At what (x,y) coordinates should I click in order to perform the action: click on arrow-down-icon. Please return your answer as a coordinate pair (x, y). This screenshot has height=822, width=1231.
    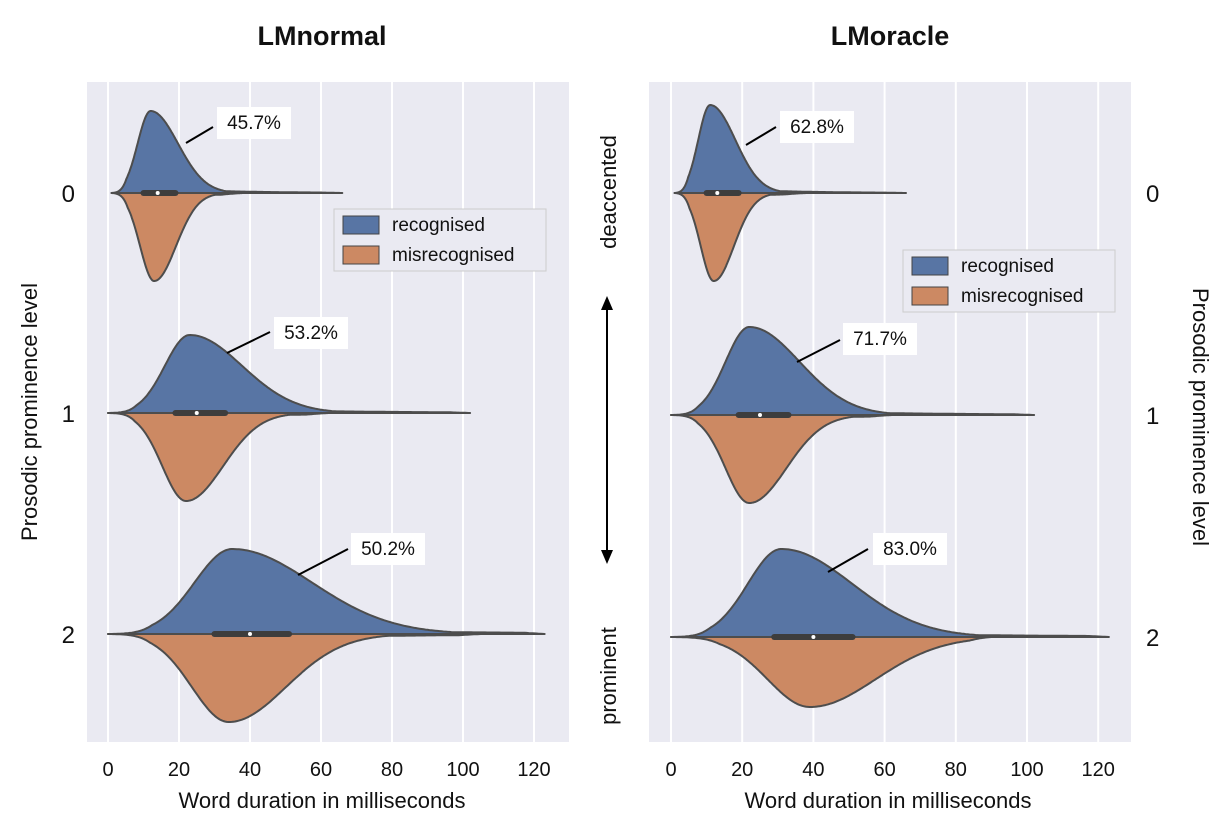
    Looking at the image, I should click on (607, 557).